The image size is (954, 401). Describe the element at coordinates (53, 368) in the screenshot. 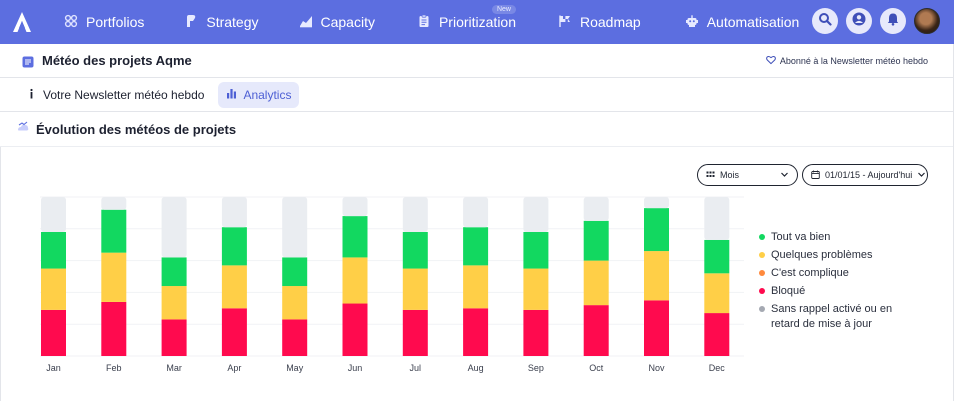

I see `x-tick-label: Jan` at that location.